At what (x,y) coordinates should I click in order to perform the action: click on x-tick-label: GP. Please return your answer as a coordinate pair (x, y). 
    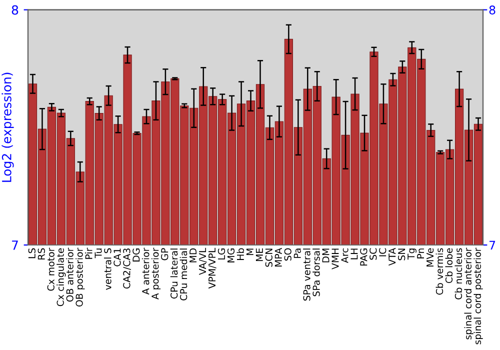
    Looking at the image, I should click on (164, 254).